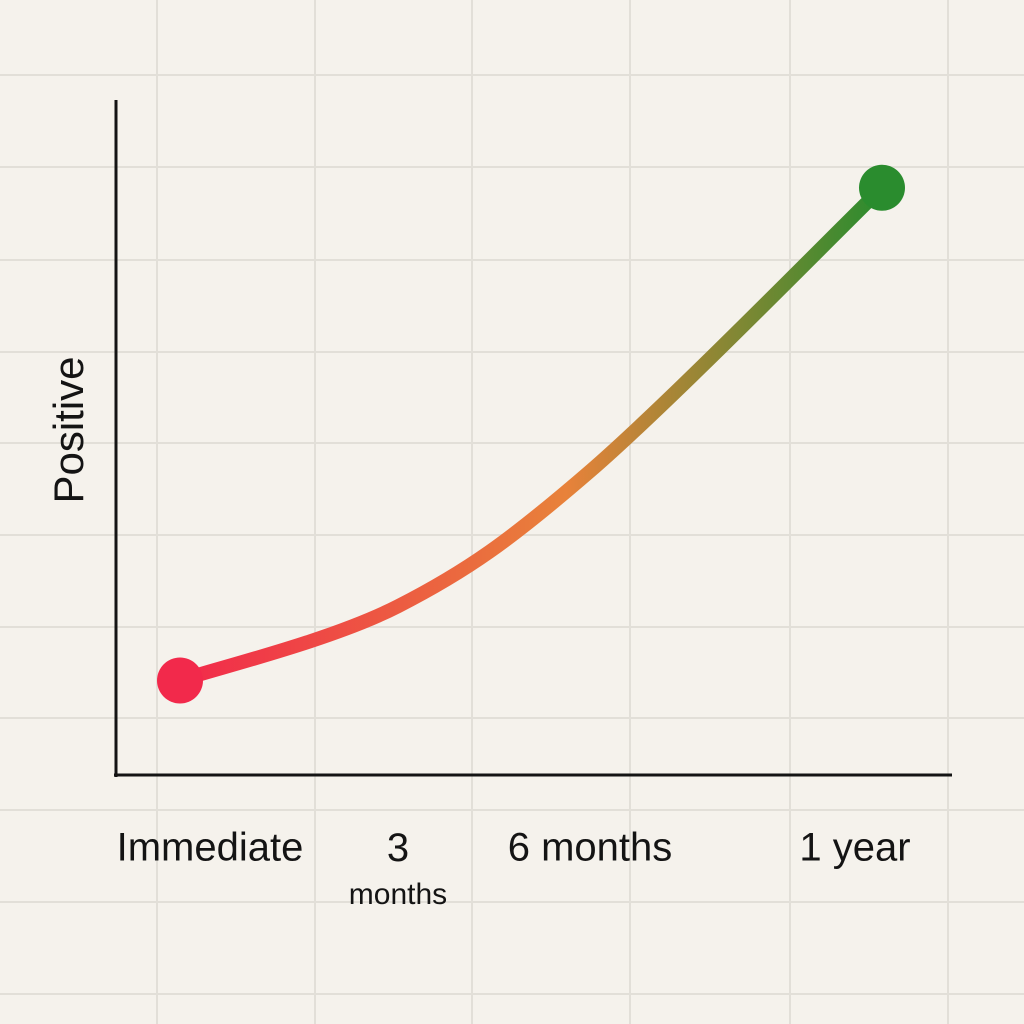  I want to click on y-axis-label: Positive, so click(68, 429).